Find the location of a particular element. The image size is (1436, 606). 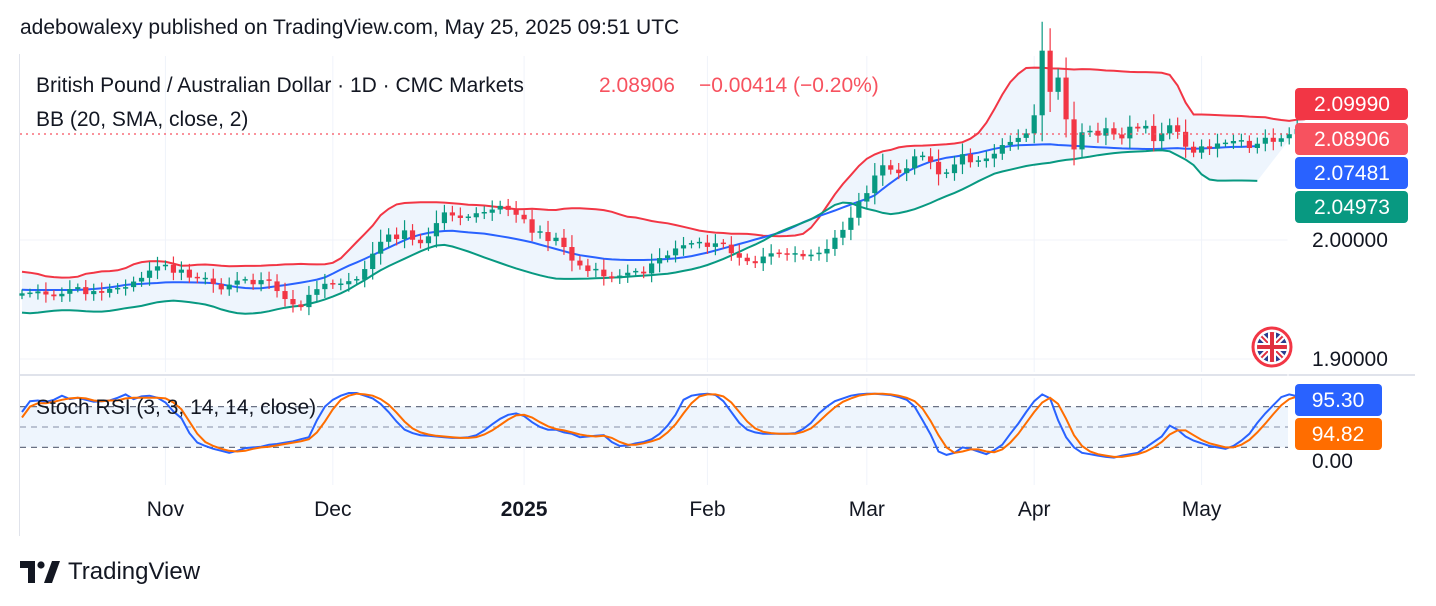

tradingview-footer: TradingView is located at coordinates (110, 572).